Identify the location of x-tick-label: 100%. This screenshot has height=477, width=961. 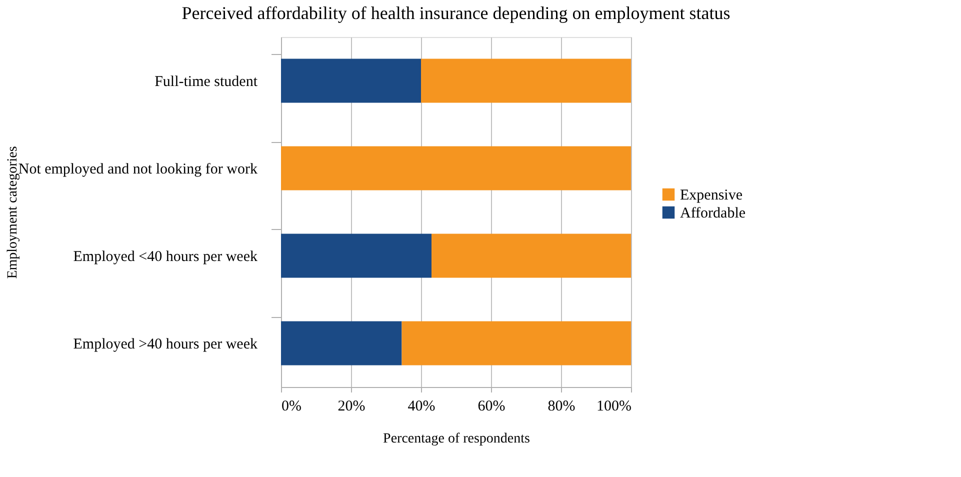
(614, 406).